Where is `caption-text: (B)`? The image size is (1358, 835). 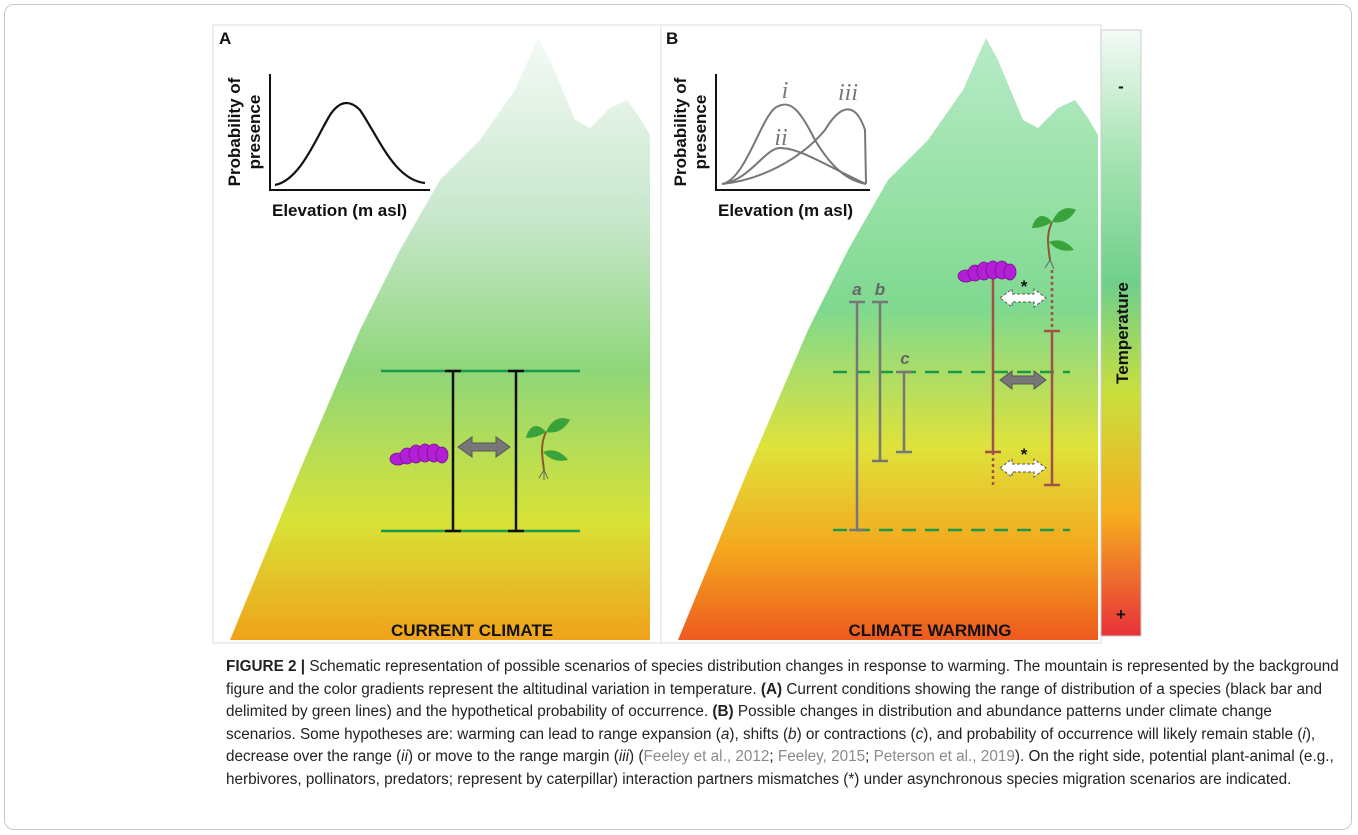 caption-text: (B) is located at coordinates (723, 711).